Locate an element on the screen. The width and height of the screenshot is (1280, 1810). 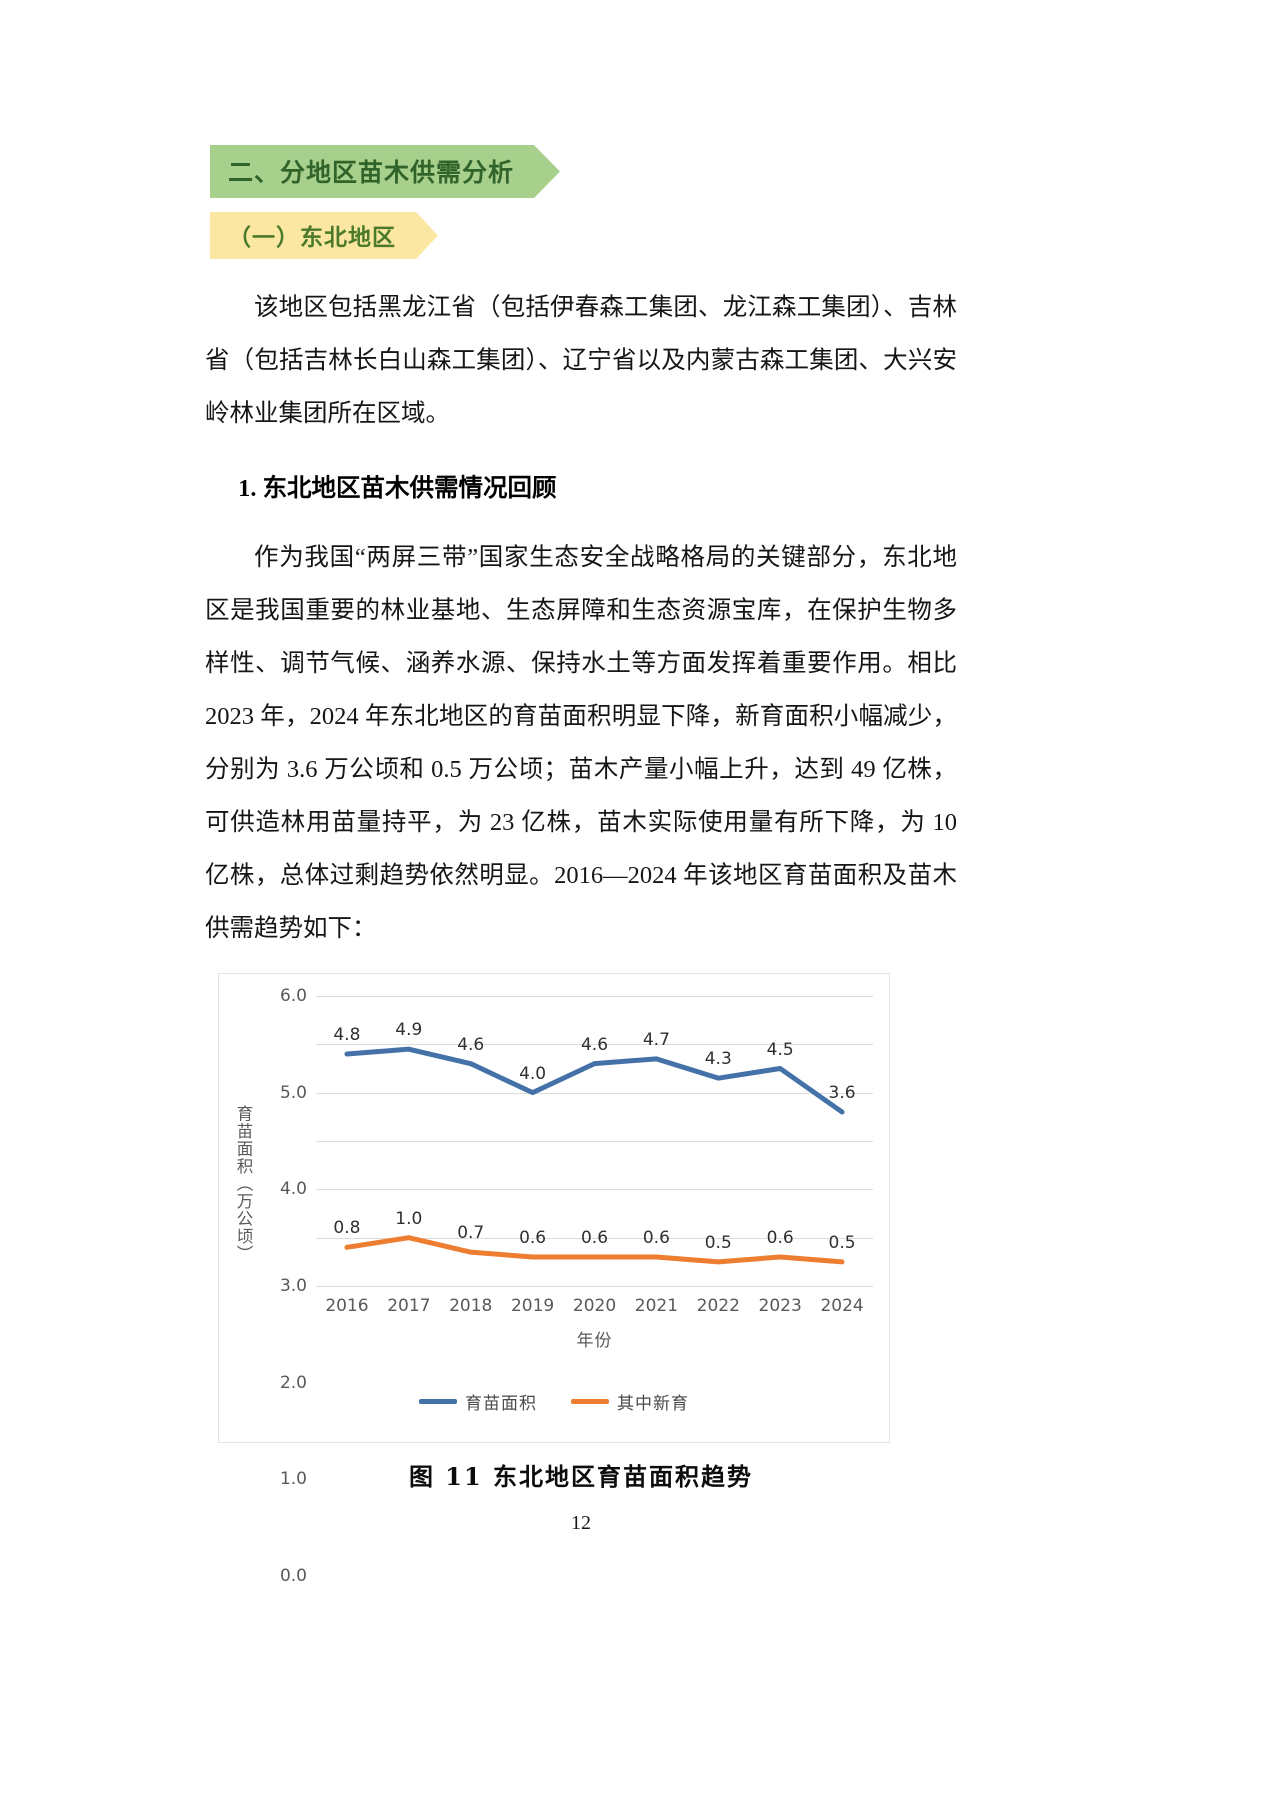
chart-y-tick-label: 1.0 is located at coordinates (293, 1479).